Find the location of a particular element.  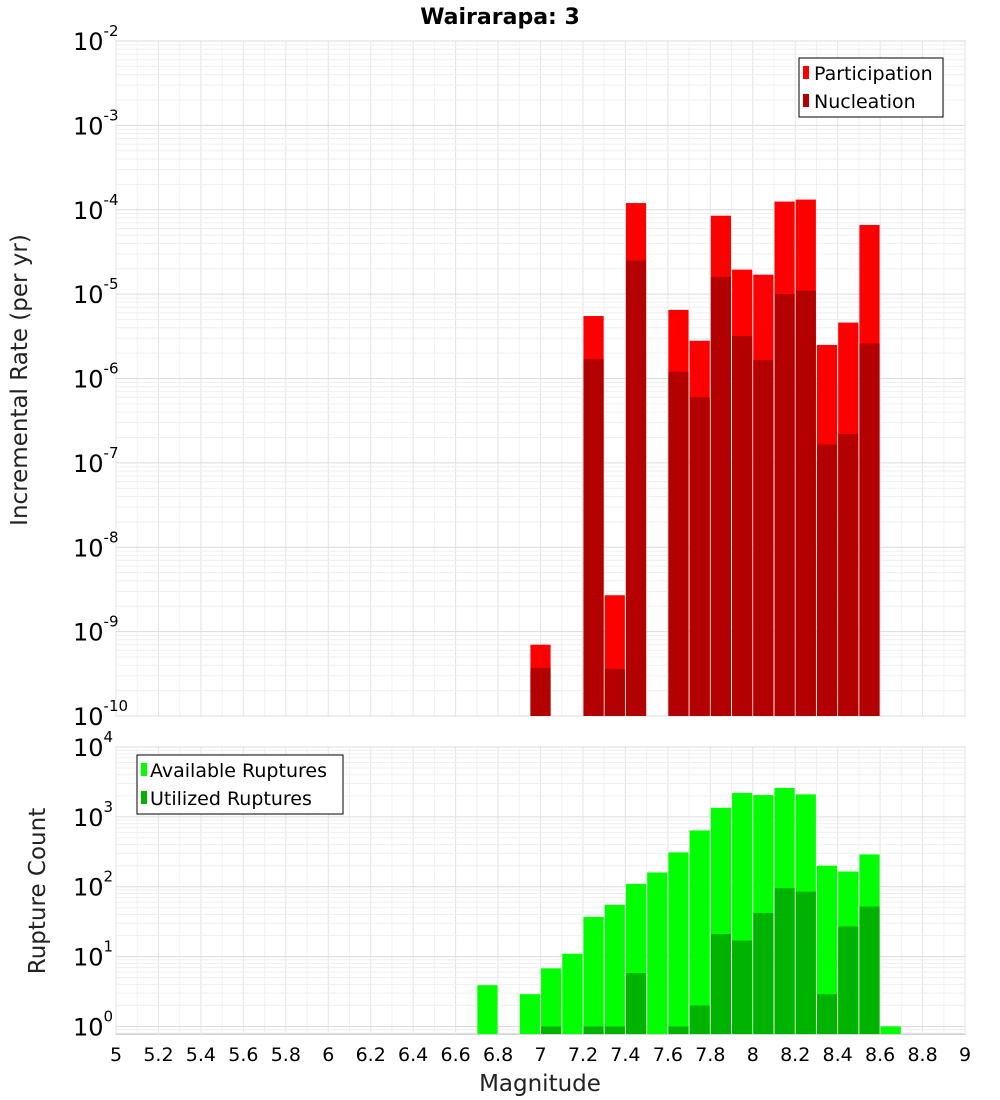

x-tick-label: 5.6 is located at coordinates (243, 1055).